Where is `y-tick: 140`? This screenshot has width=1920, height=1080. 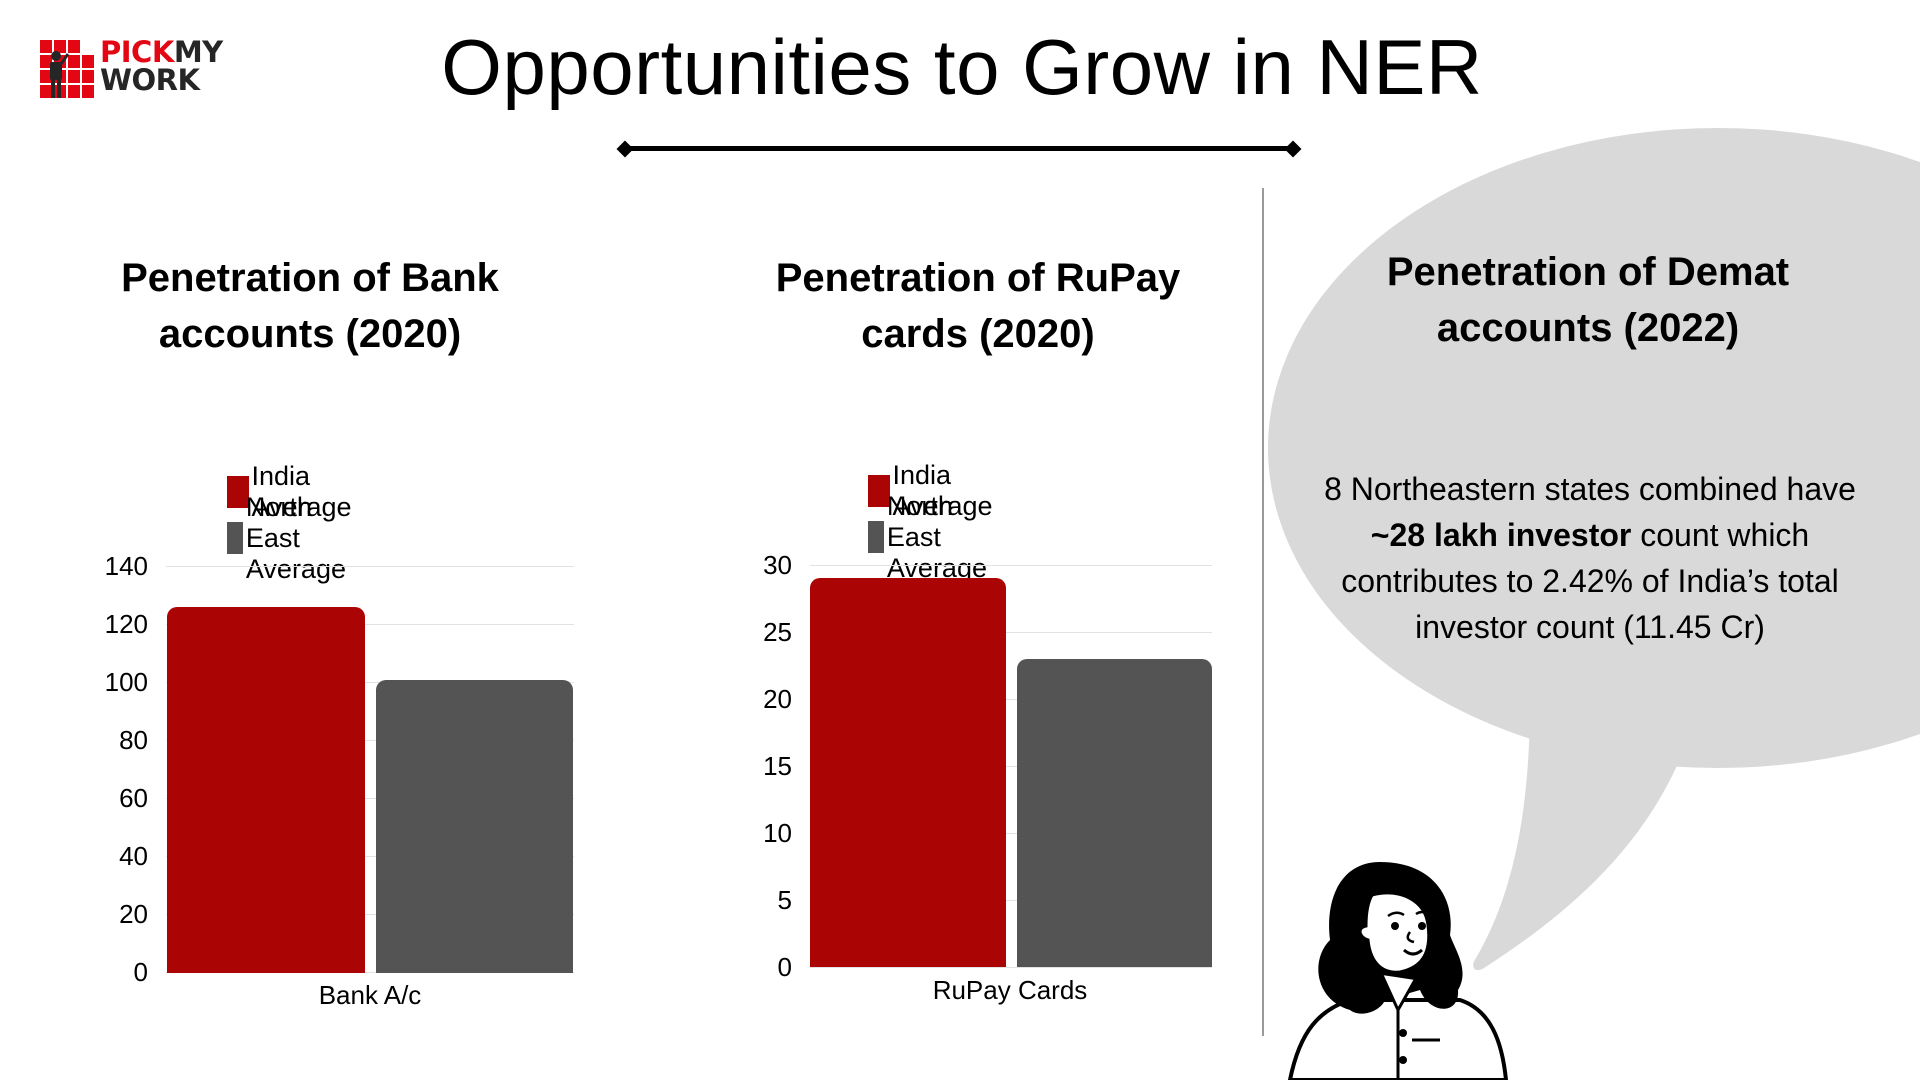 y-tick: 140 is located at coordinates (126, 566).